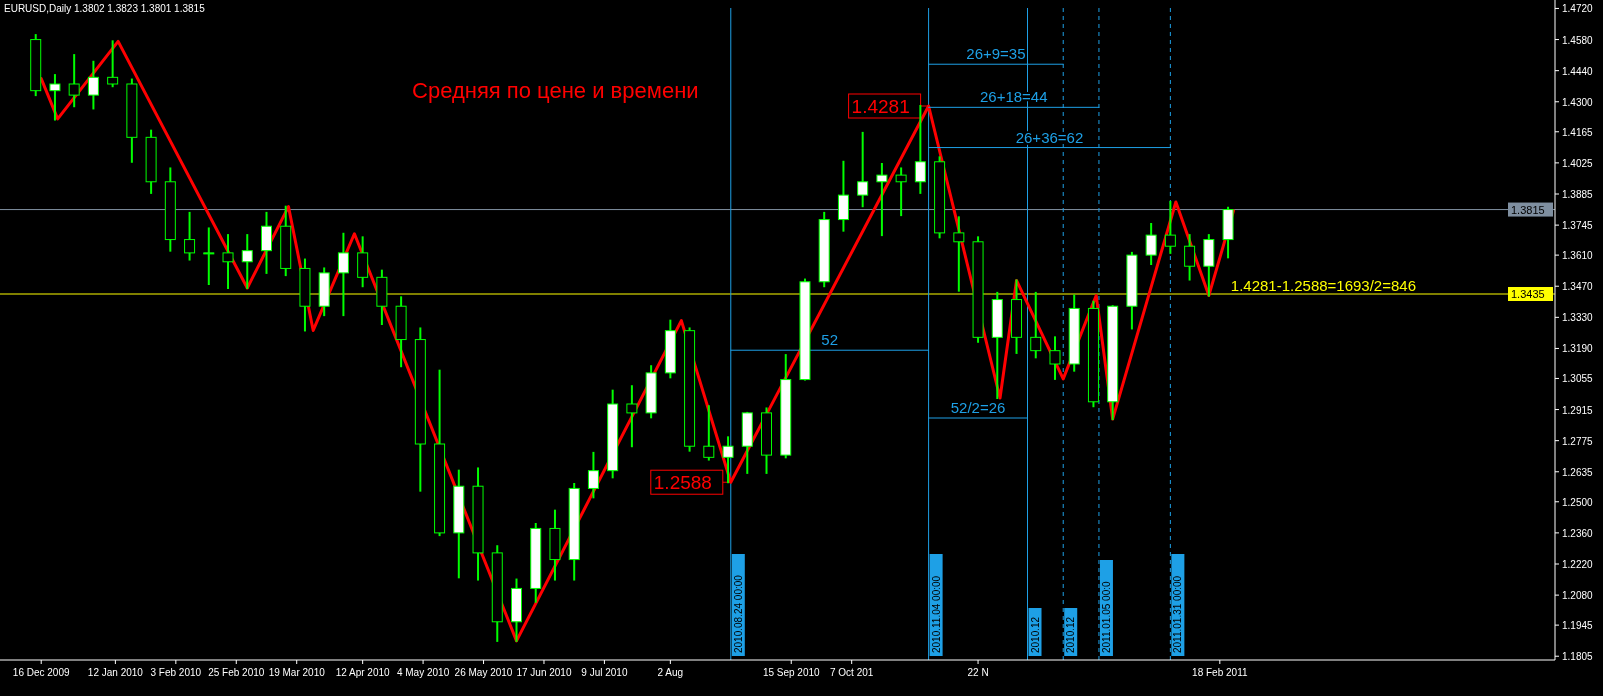 The height and width of the screenshot is (696, 1603). I want to click on x-tick-label: 22 N, so click(978, 672).